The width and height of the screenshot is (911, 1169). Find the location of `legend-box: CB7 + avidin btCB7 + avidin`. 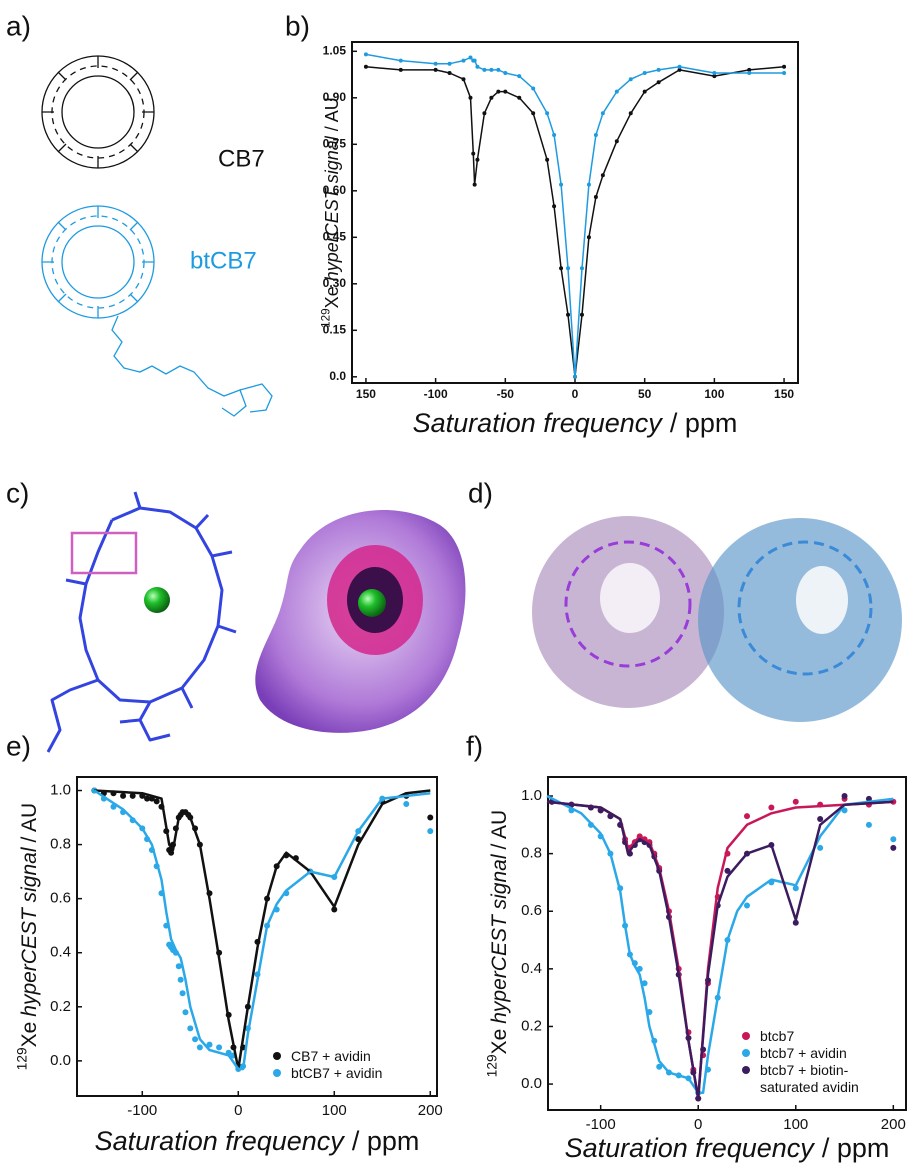

legend-box: CB7 + avidin btCB7 + avidin is located at coordinates (353, 1065).